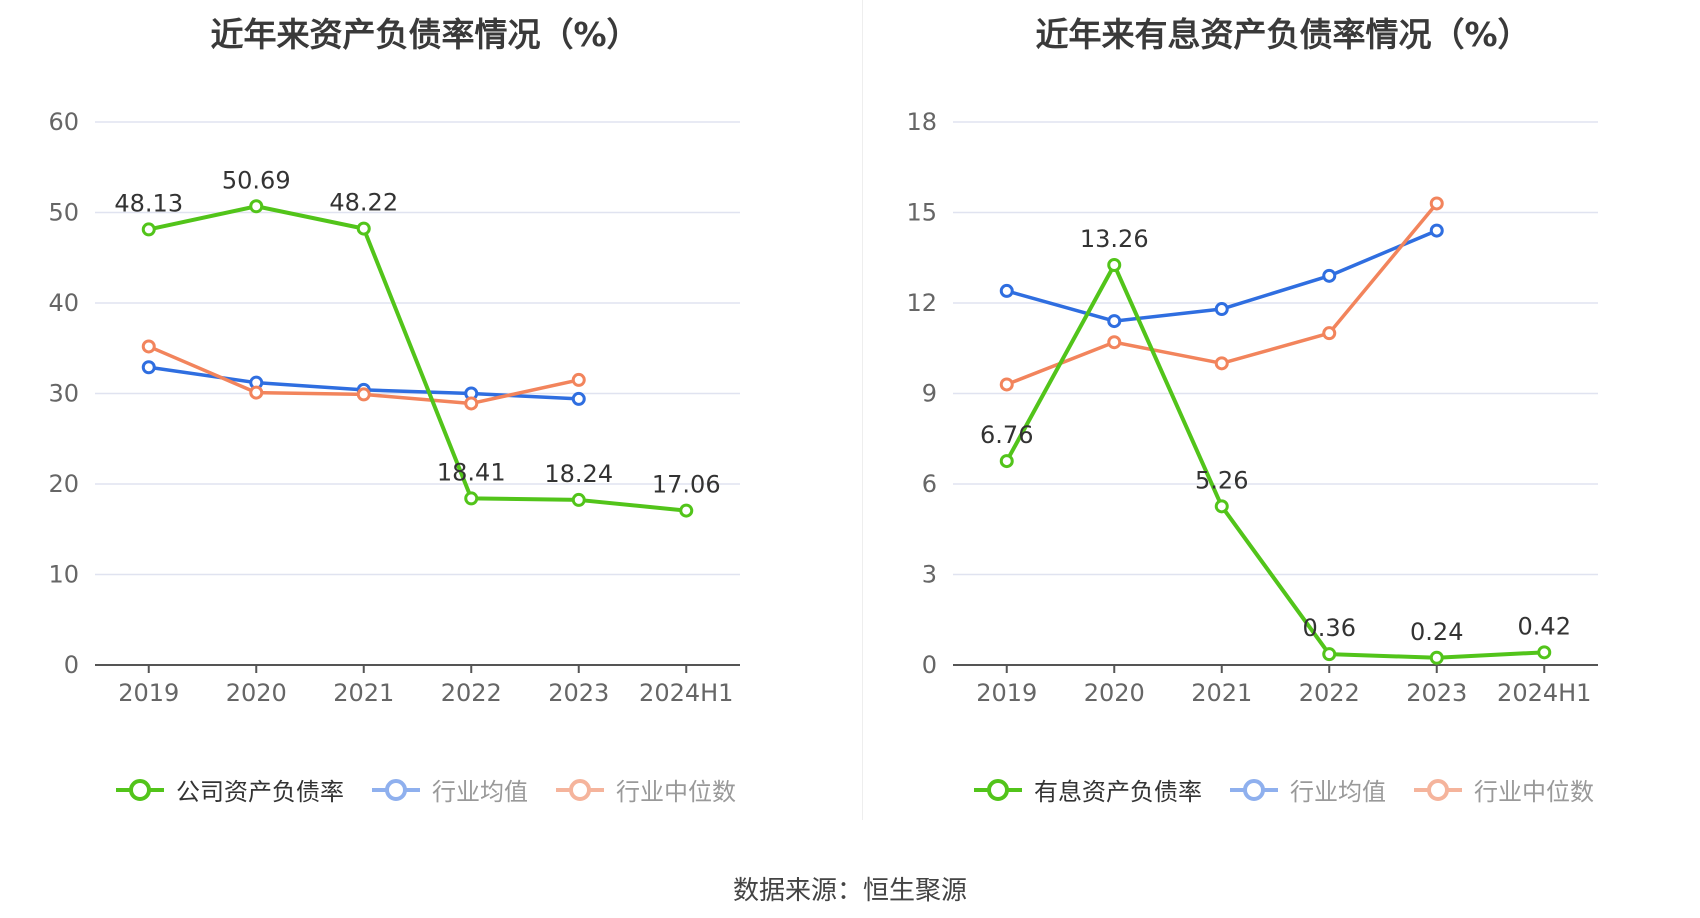 This screenshot has width=1700, height=918. Describe the element at coordinates (140, 789) in the screenshot. I see `legend-marker-company` at that location.